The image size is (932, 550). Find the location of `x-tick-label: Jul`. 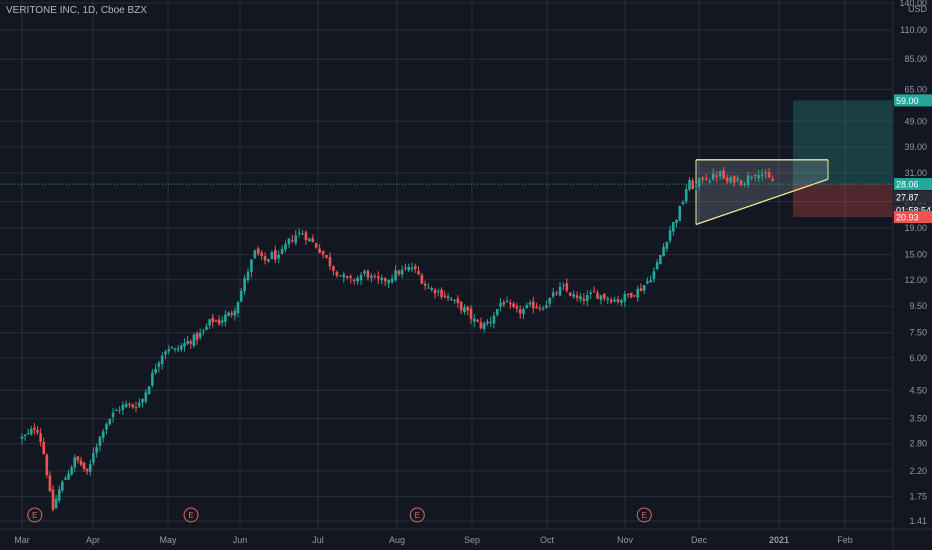

x-tick-label: Jul is located at coordinates (318, 540).